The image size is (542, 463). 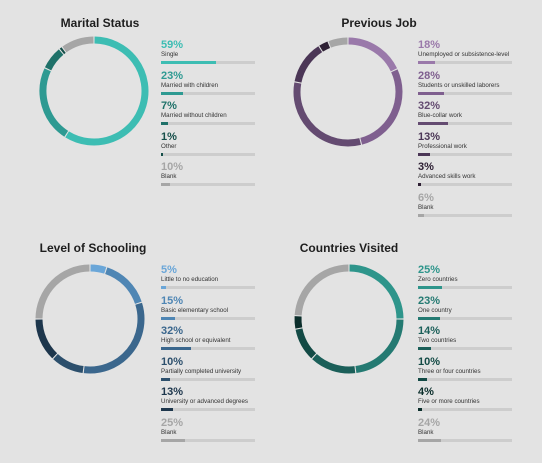 What do you see at coordinates (473, 276) in the screenshot?
I see `legend-entry: 25% Zero countries` at bounding box center [473, 276].